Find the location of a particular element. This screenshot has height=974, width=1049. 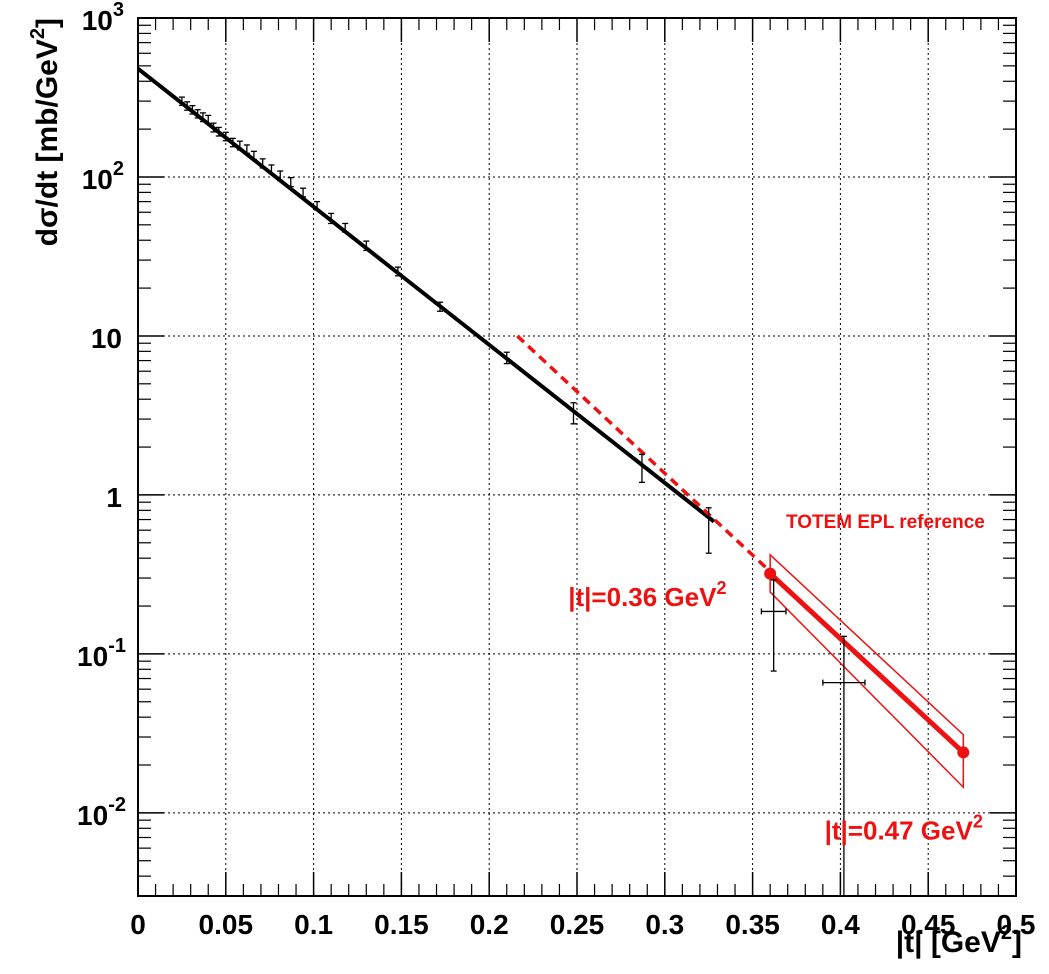

x-tick-label: 0.35 is located at coordinates (752, 924).